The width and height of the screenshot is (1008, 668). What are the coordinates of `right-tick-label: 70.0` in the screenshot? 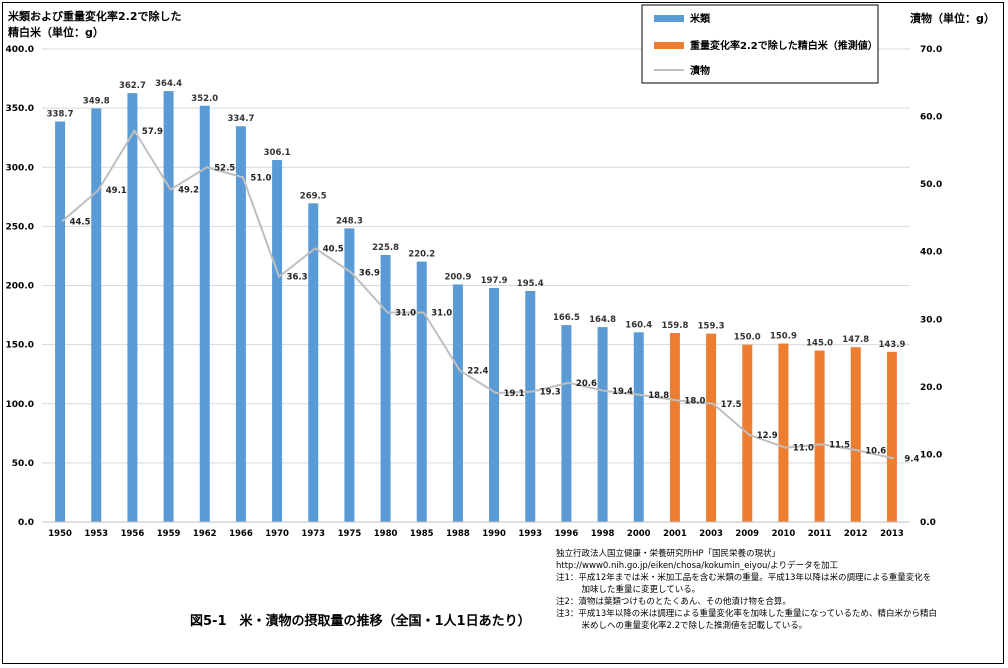 It's located at (931, 50).